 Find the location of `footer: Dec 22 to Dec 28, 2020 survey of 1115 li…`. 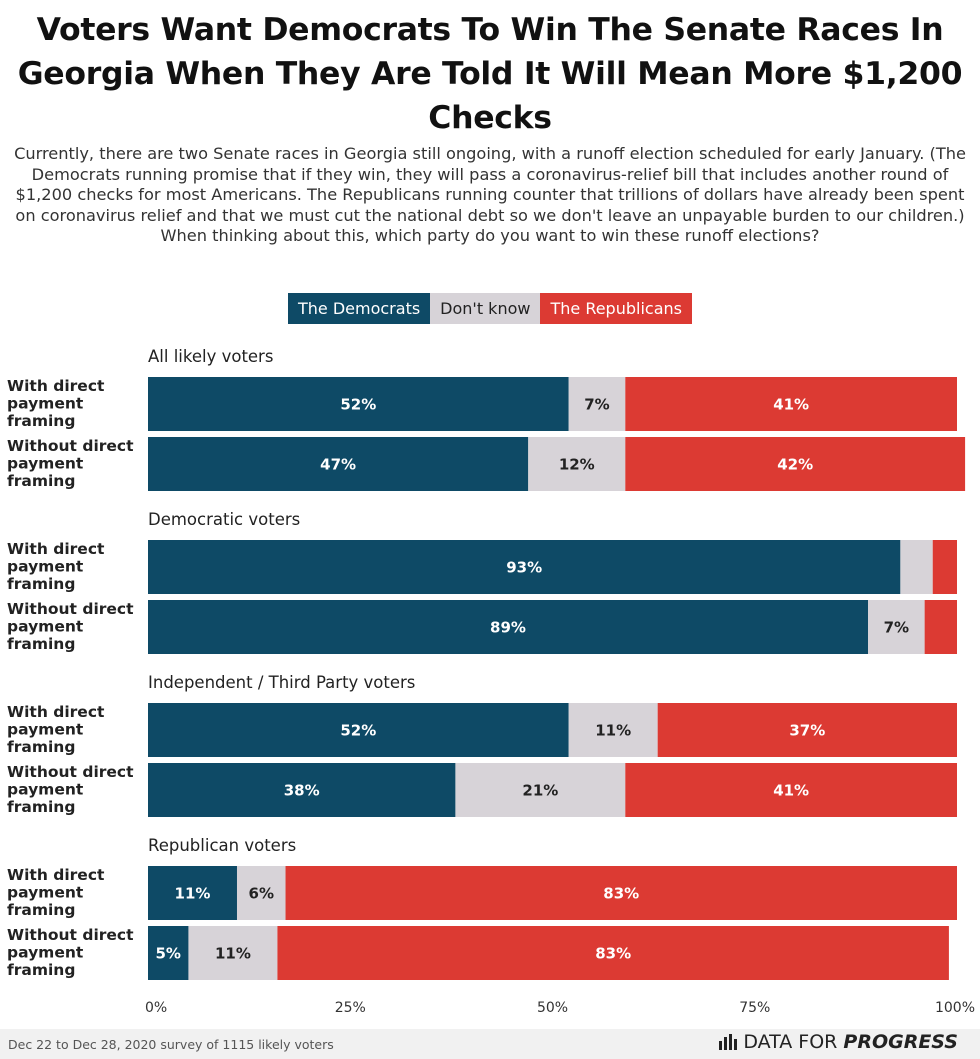

footer: Dec 22 to Dec 28, 2020 survey of 1115 li… is located at coordinates (490, 1044).